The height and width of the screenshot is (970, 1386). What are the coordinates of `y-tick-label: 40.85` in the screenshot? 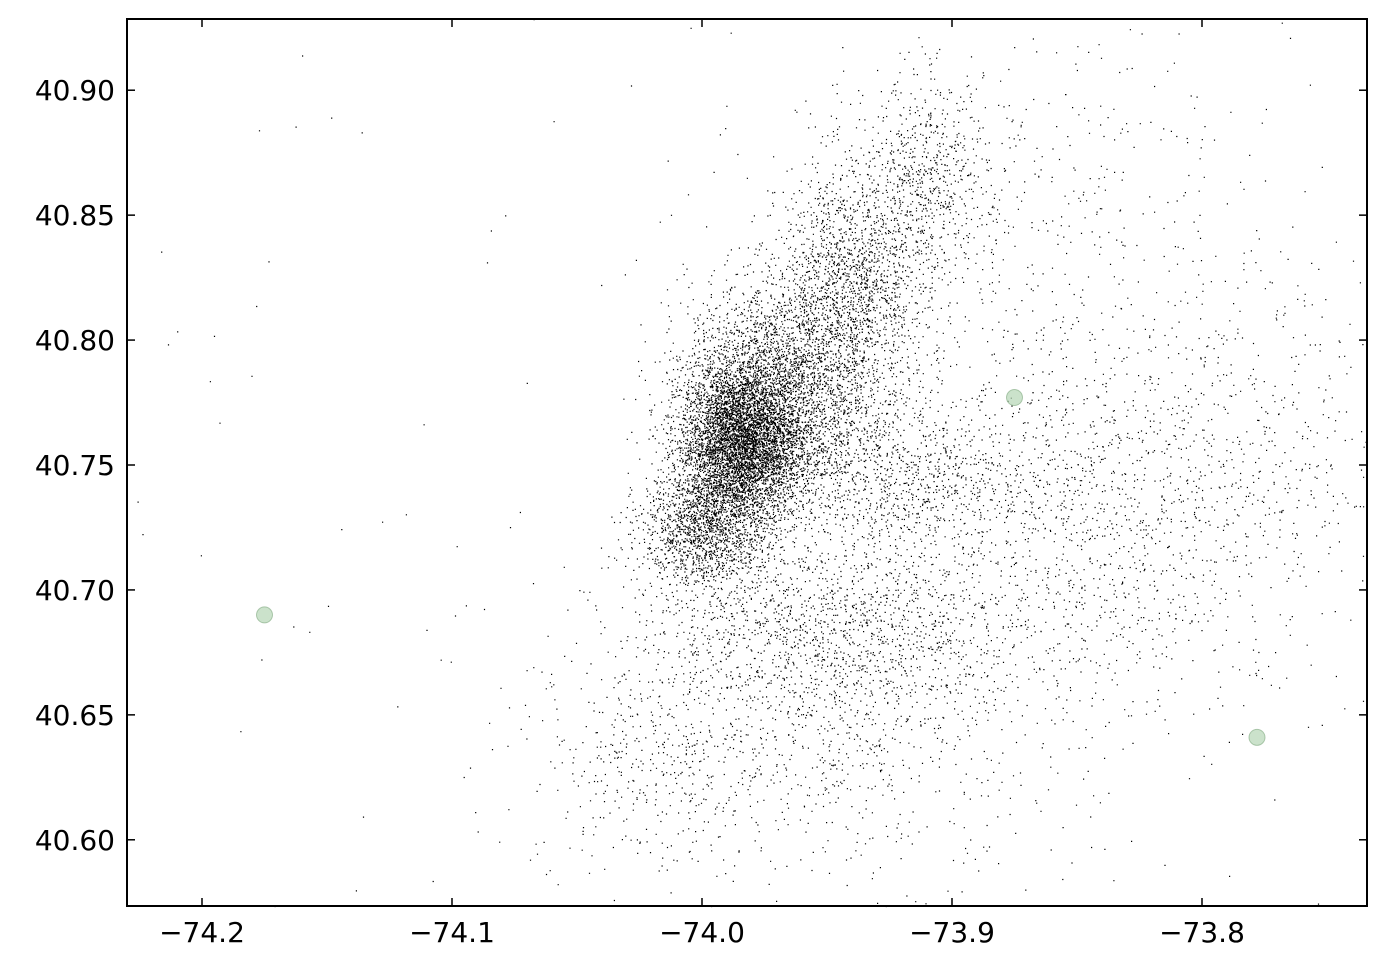 It's located at (75, 215).